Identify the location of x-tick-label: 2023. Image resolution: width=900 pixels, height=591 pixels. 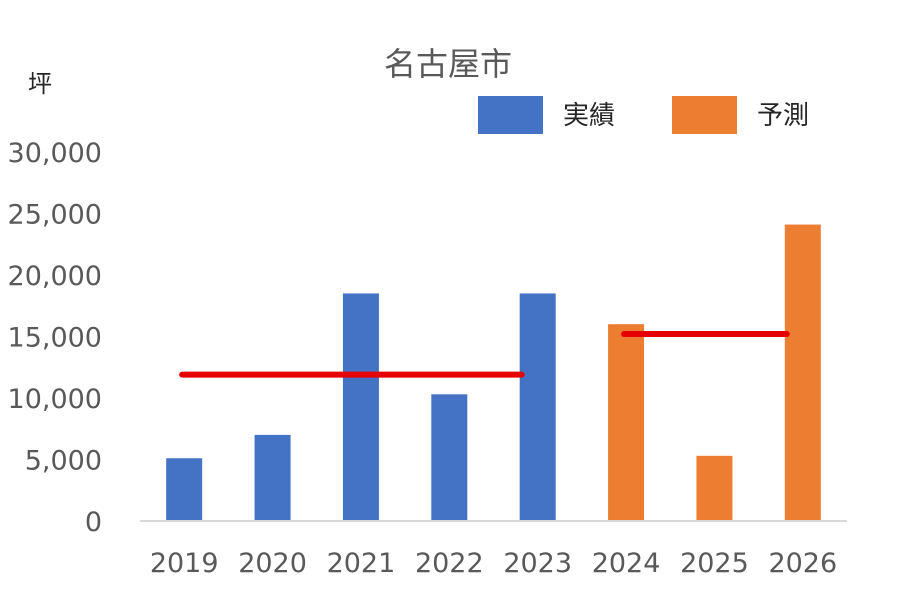
(537, 563).